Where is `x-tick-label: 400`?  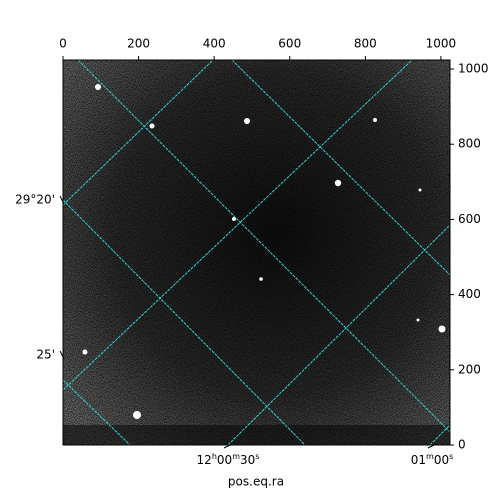 x-tick-label: 400 is located at coordinates (214, 44).